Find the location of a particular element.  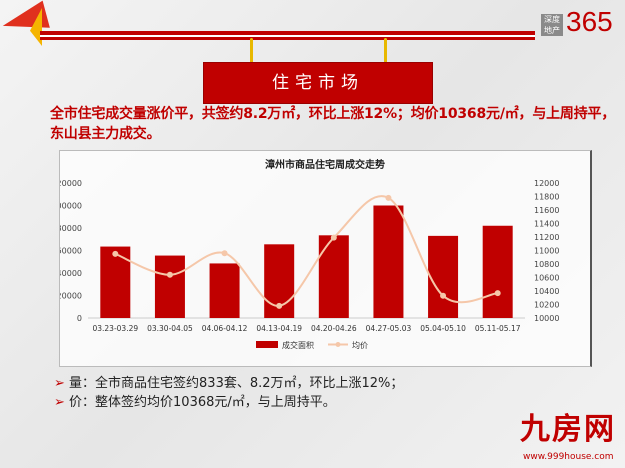

watermark-logo: 九房网 is located at coordinates (568, 429).